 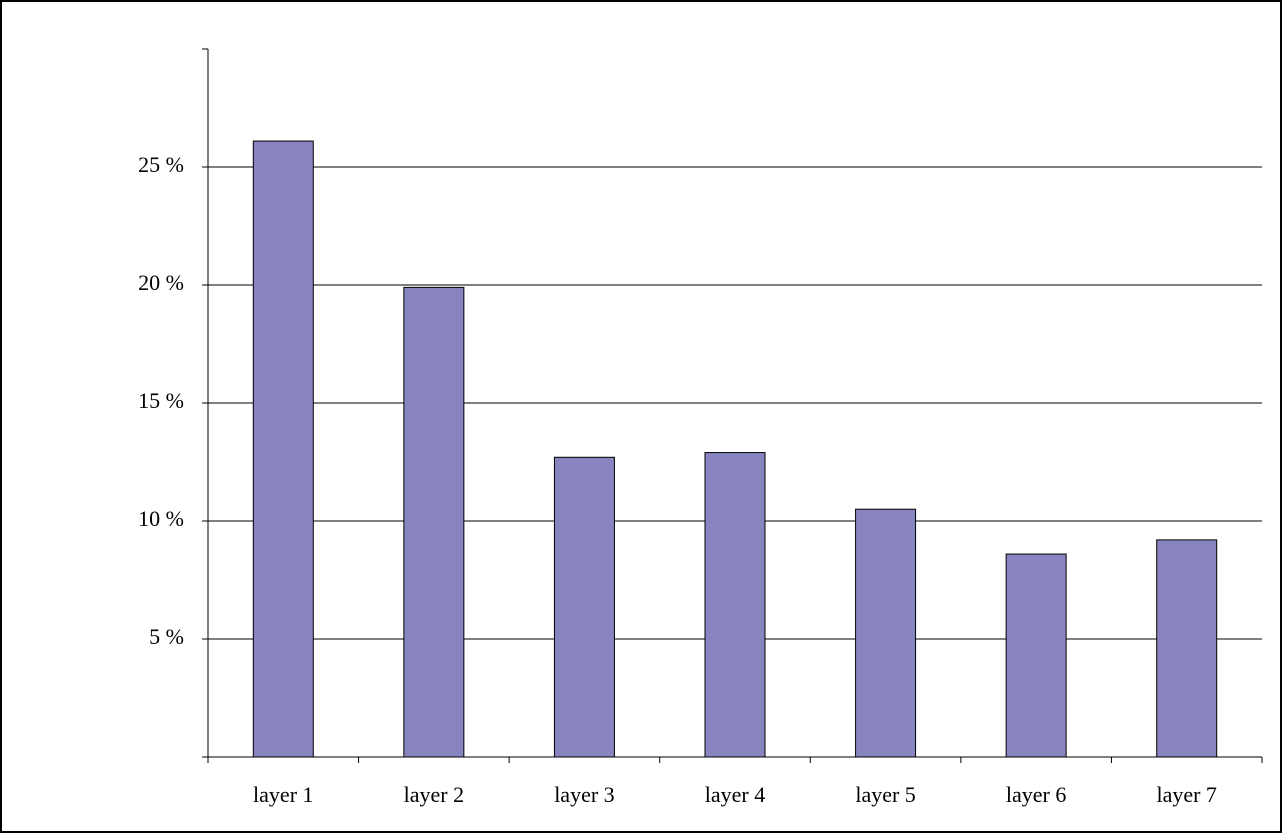 I want to click on y-tick-label: 20 %, so click(x=161, y=282).